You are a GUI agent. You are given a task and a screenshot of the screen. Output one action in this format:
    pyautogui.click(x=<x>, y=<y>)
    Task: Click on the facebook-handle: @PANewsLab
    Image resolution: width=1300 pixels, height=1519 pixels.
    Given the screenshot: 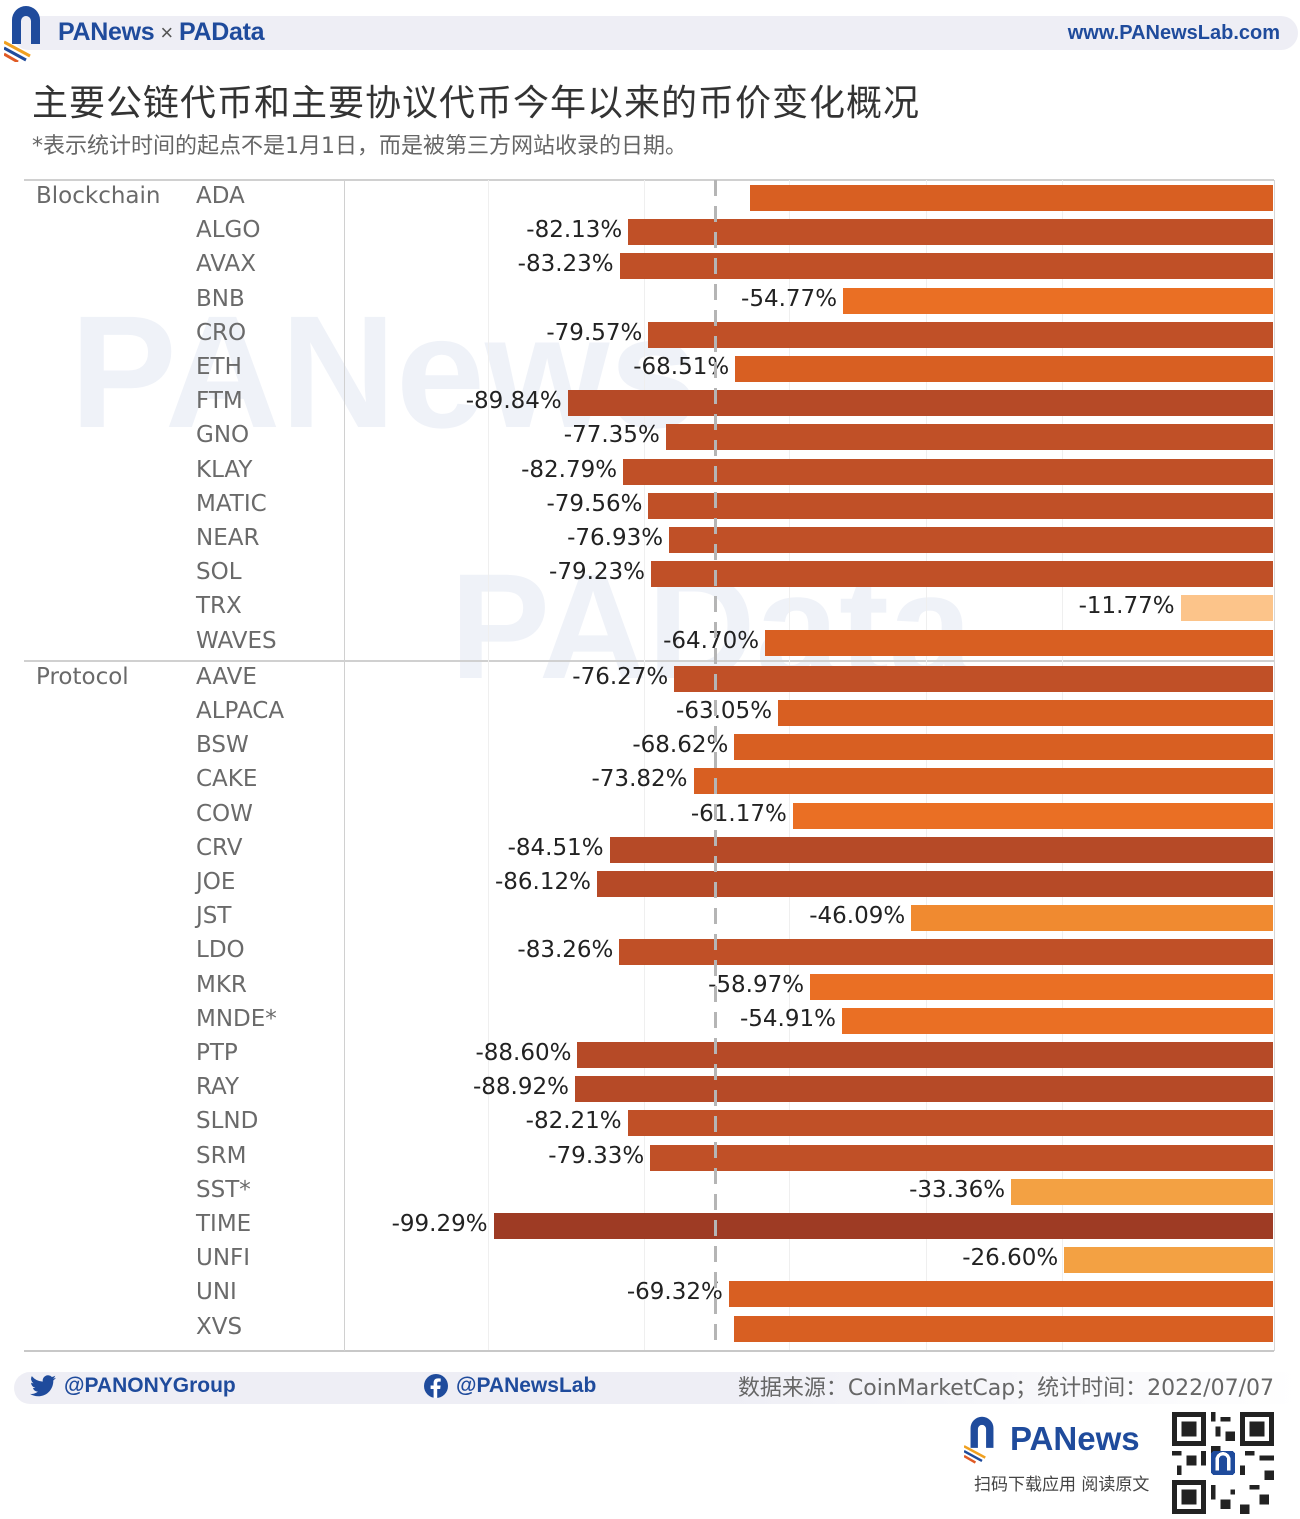 What is the action you would take?
    pyautogui.click(x=510, y=1386)
    